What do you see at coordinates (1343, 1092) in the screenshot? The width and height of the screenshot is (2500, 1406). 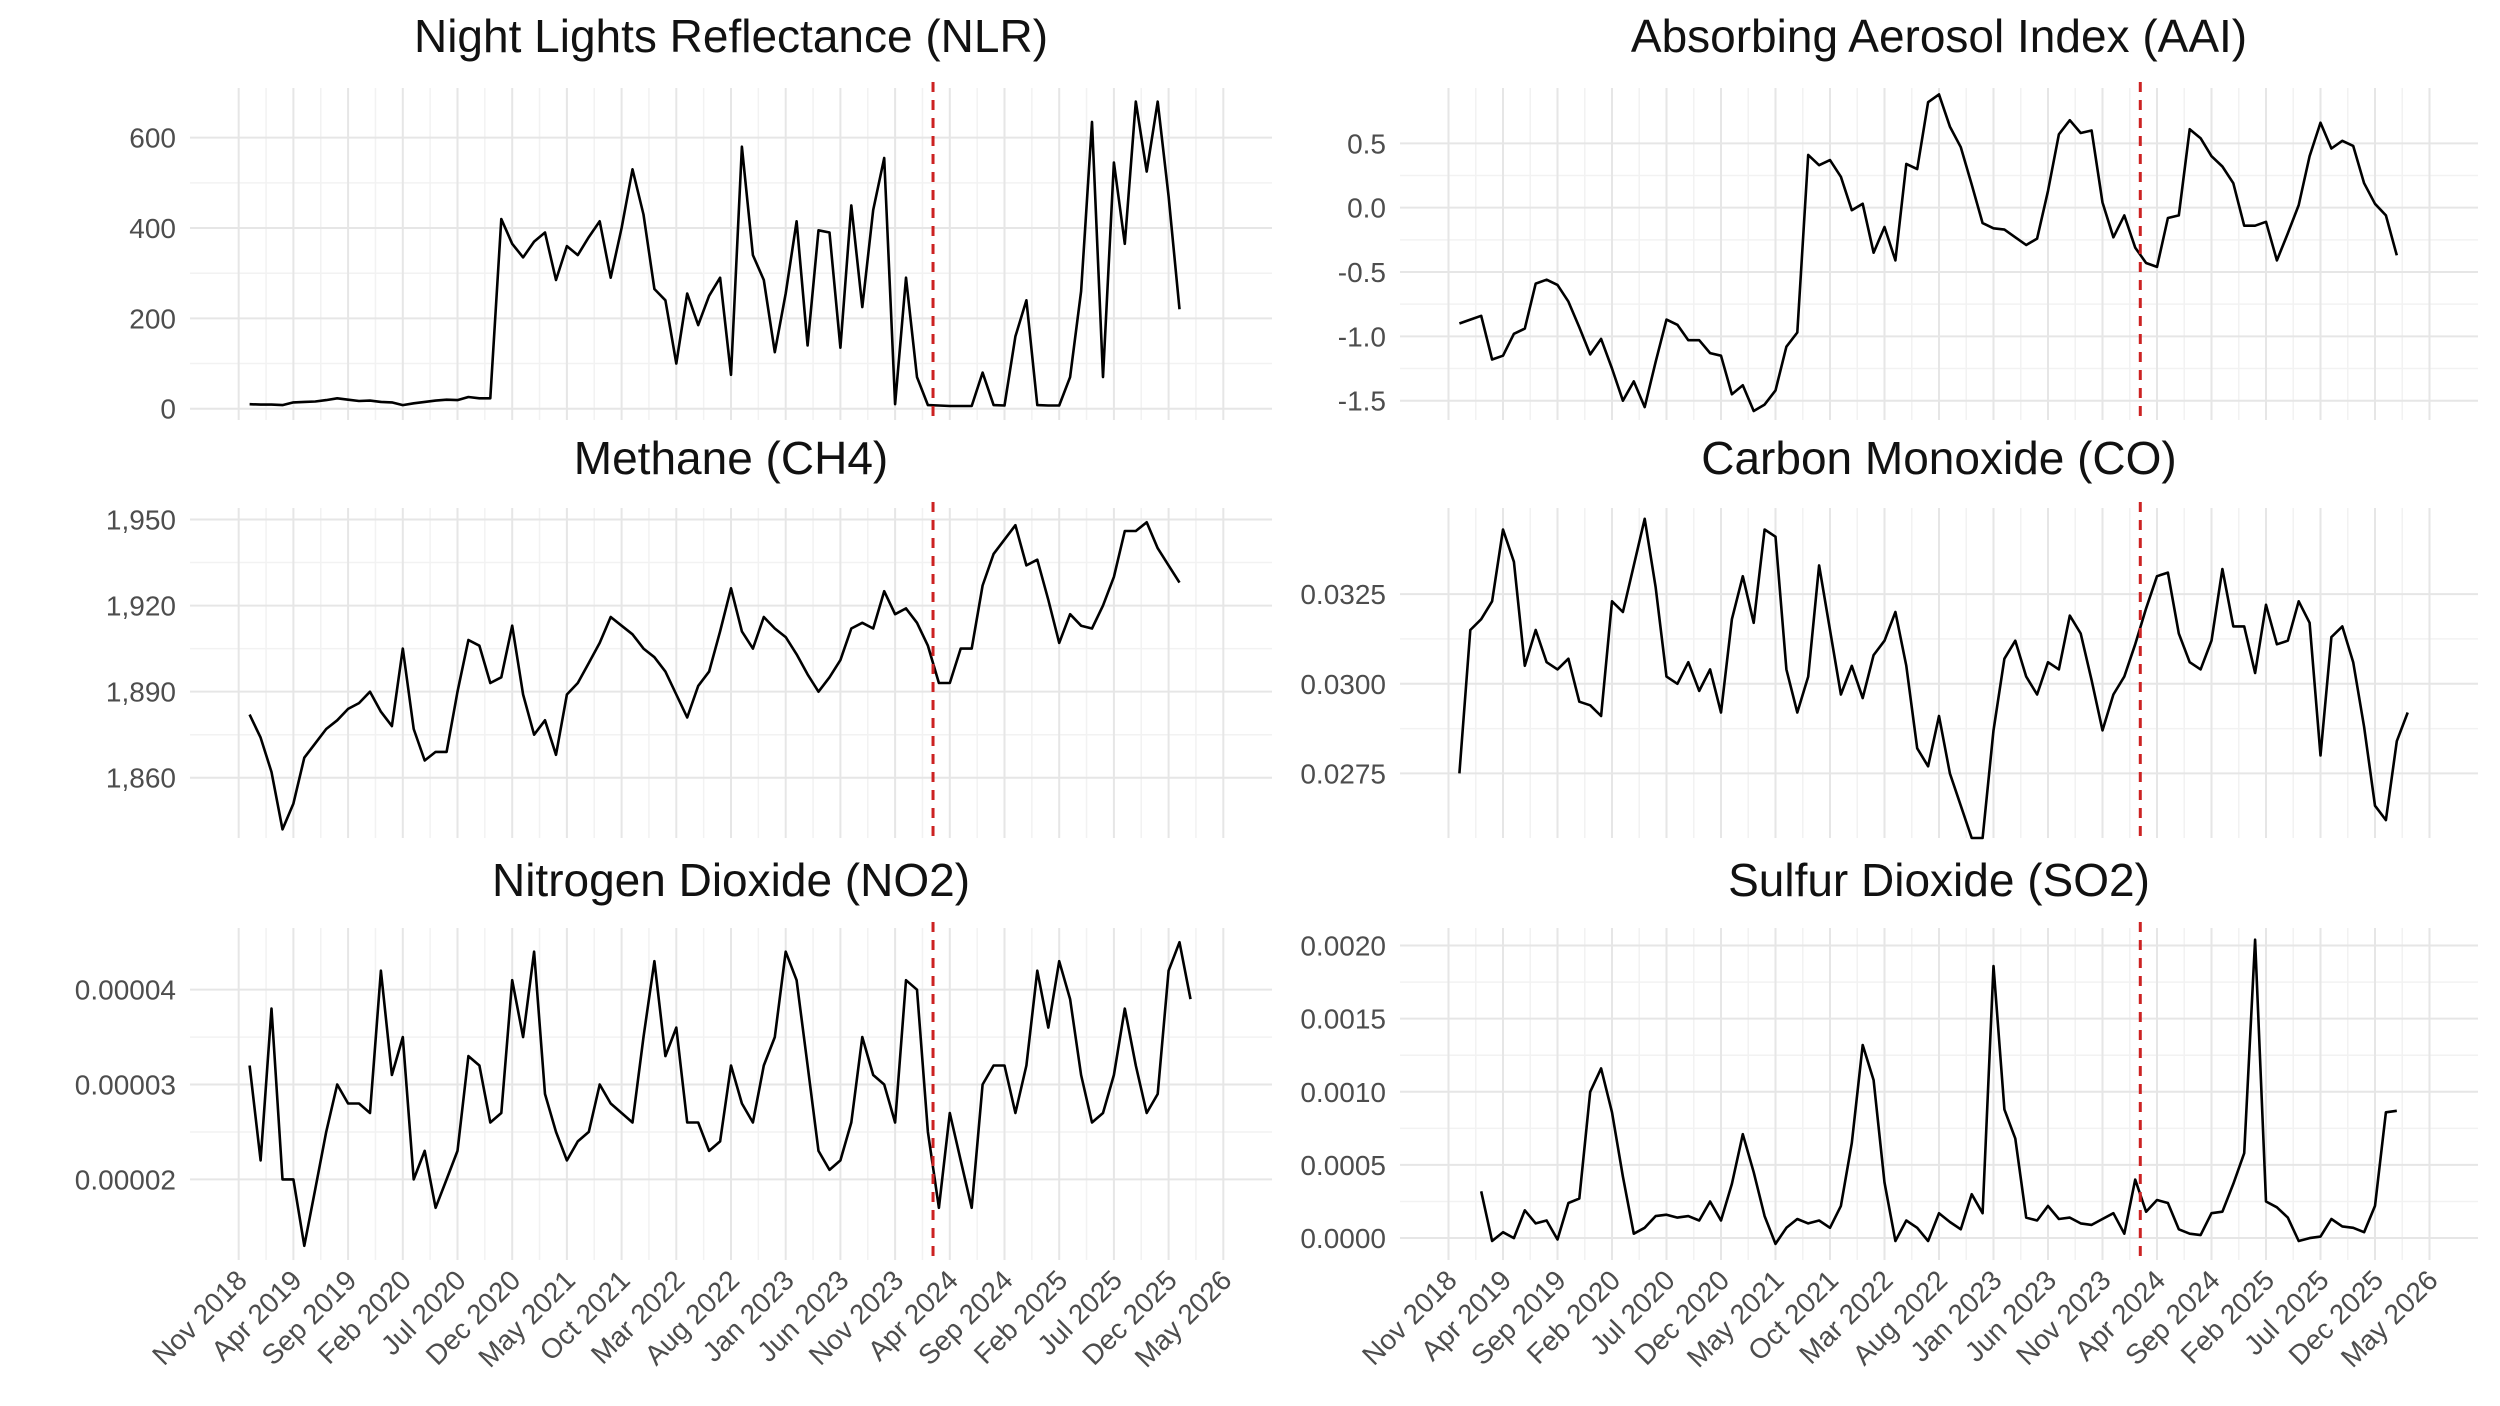 I see `y-tick-label: 0.0010` at bounding box center [1343, 1092].